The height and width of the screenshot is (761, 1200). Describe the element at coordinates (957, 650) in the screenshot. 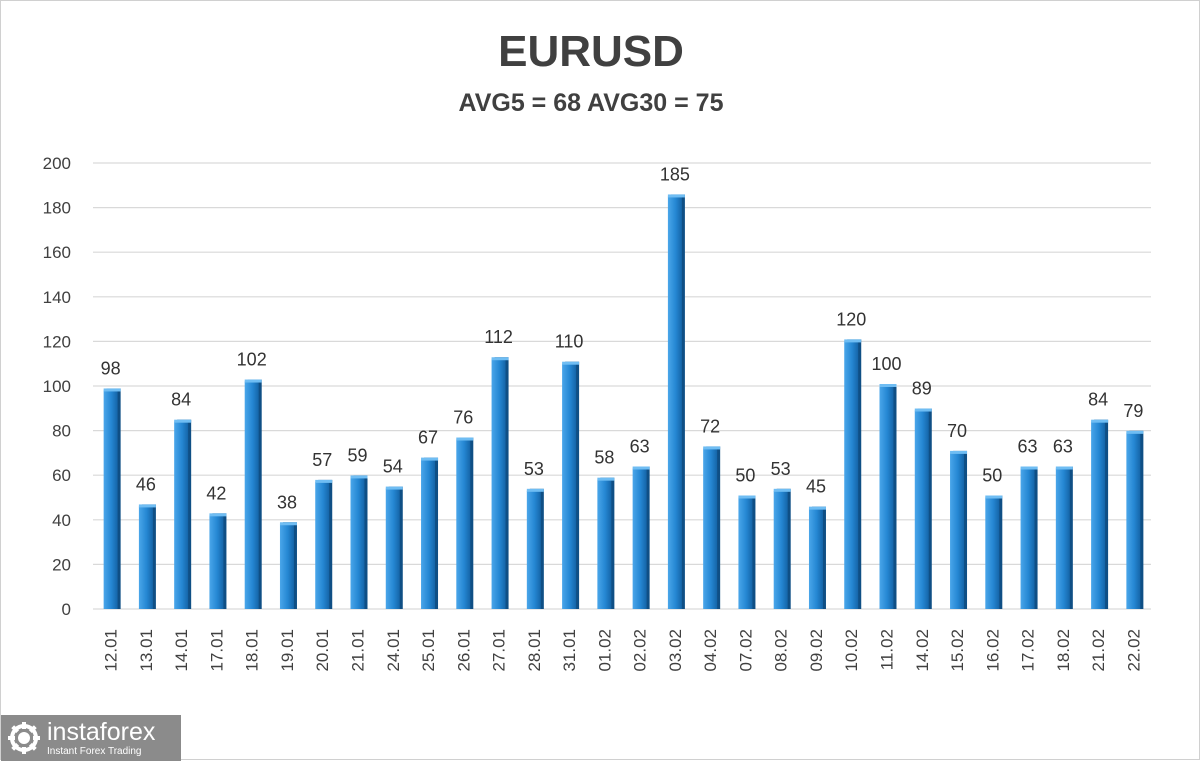

I see `x-category-label: 15.02` at that location.